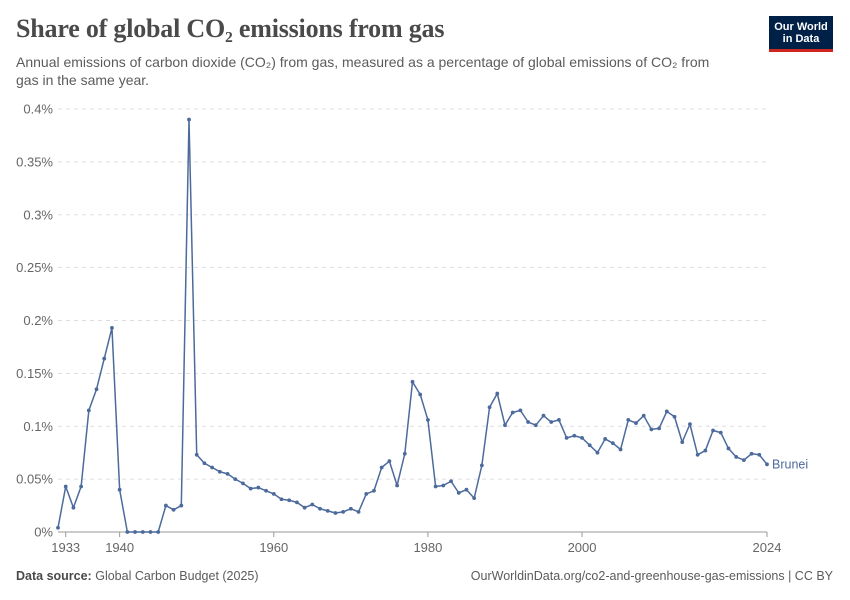  Describe the element at coordinates (801, 27) in the screenshot. I see `logo-line-1: Our World` at that location.